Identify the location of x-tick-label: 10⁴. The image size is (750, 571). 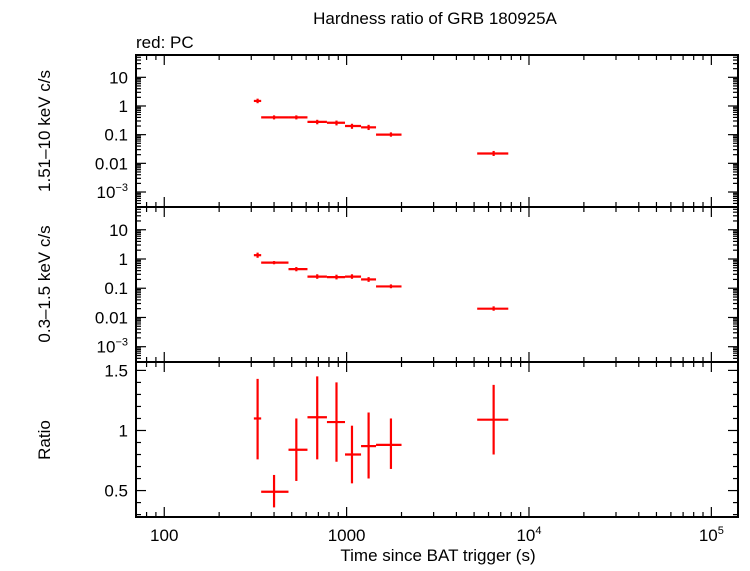
(528, 535).